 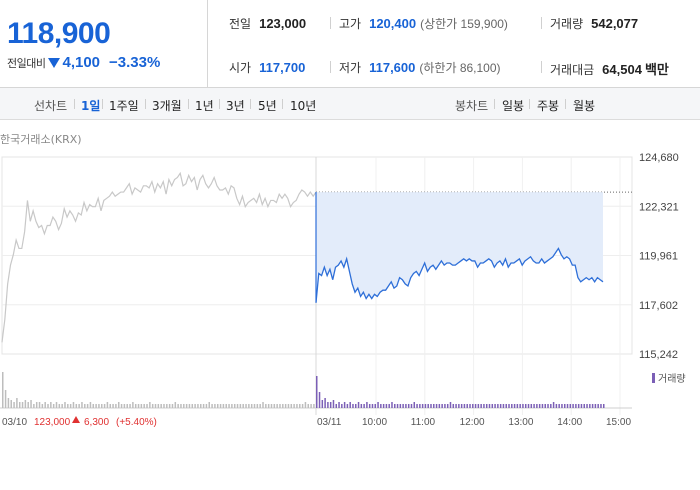 What do you see at coordinates (374, 422) in the screenshot?
I see `x-tick-label: 10:00` at bounding box center [374, 422].